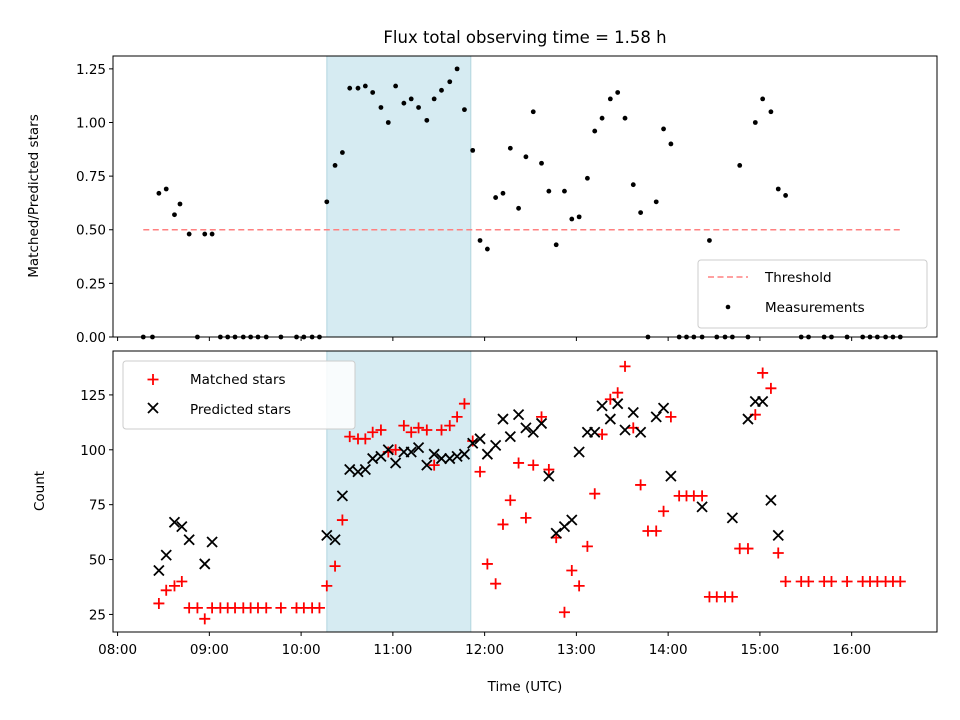 Image resolution: width=960 pixels, height=720 pixels. Describe the element at coordinates (91, 338) in the screenshot. I see `y-tick-label: 0.00` at that location.